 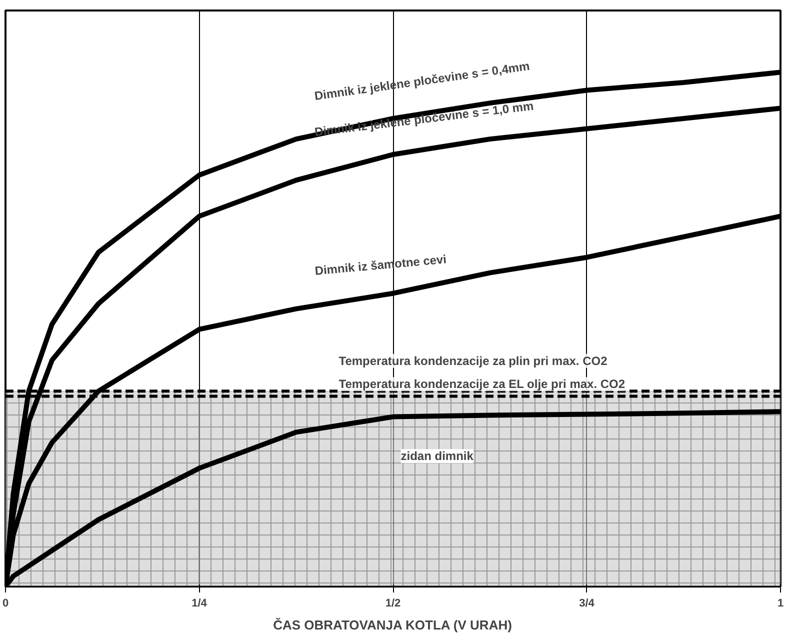 I want to click on ref-line-label: Temperatura kondenzacije za plin pri max. CO2, so click(x=473, y=361).